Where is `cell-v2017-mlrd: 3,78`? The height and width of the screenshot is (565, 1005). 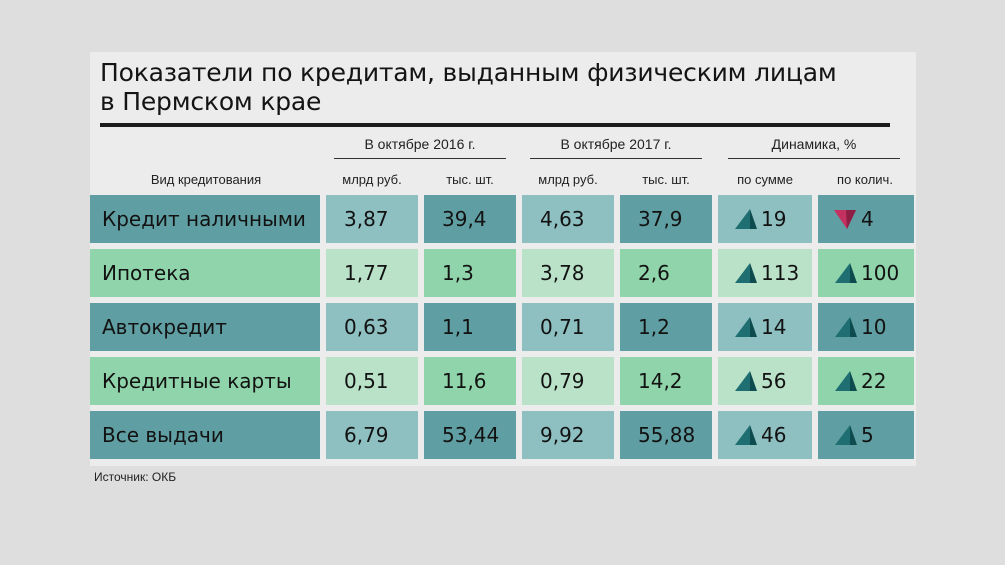
cell-v2017-mlrd: 3,78 is located at coordinates (568, 273).